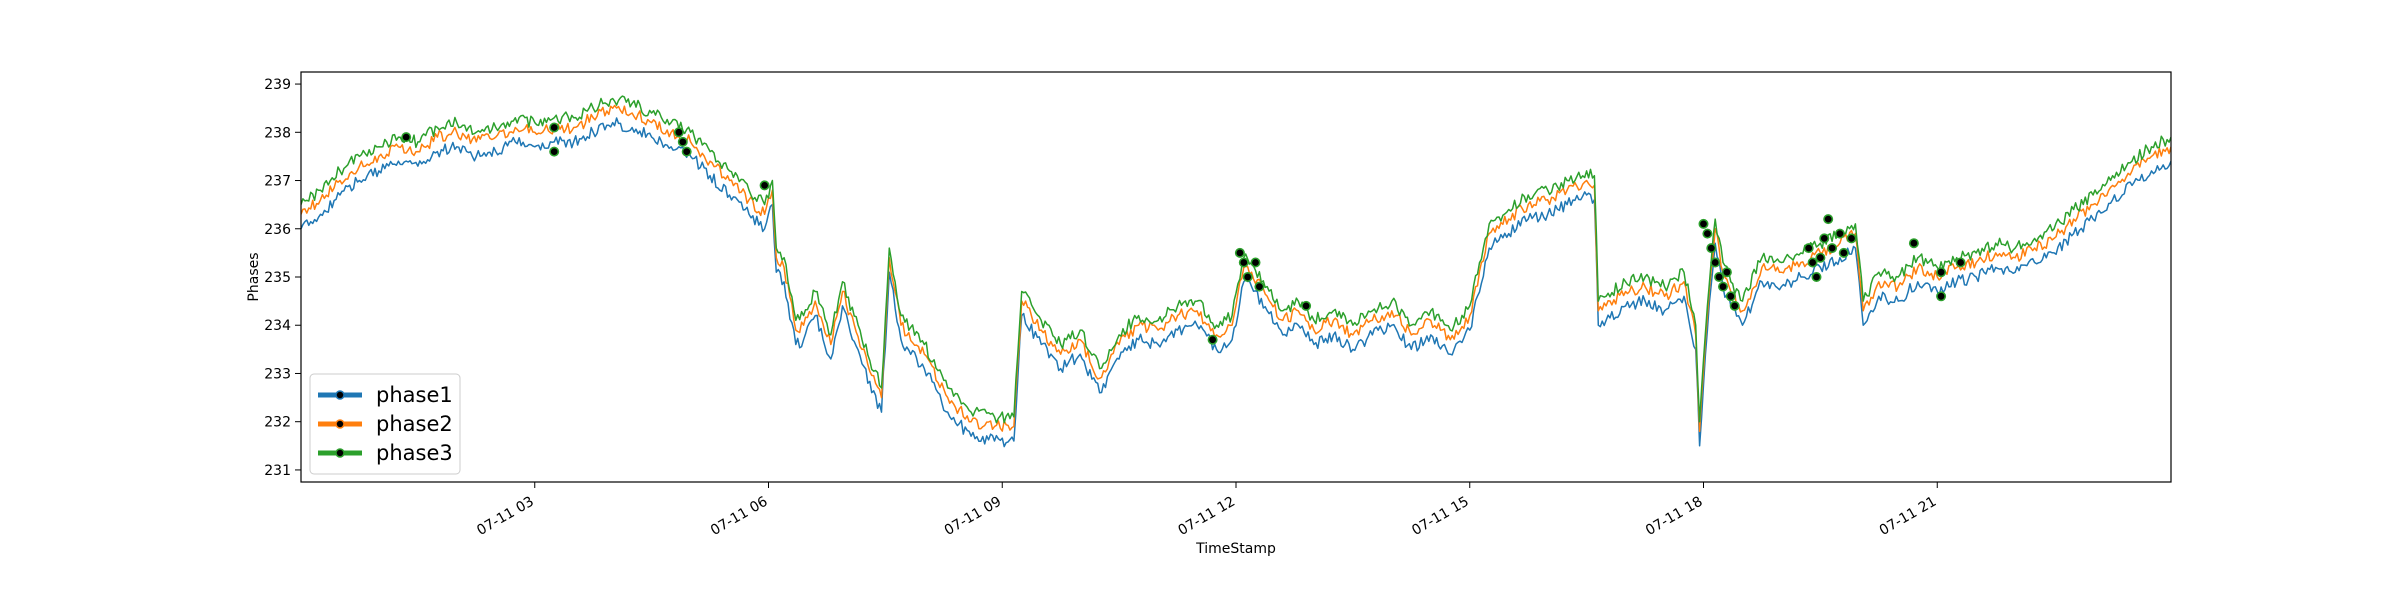 This screenshot has width=2400, height=600. What do you see at coordinates (277, 374) in the screenshot?
I see `y-tick-label: 233` at bounding box center [277, 374].